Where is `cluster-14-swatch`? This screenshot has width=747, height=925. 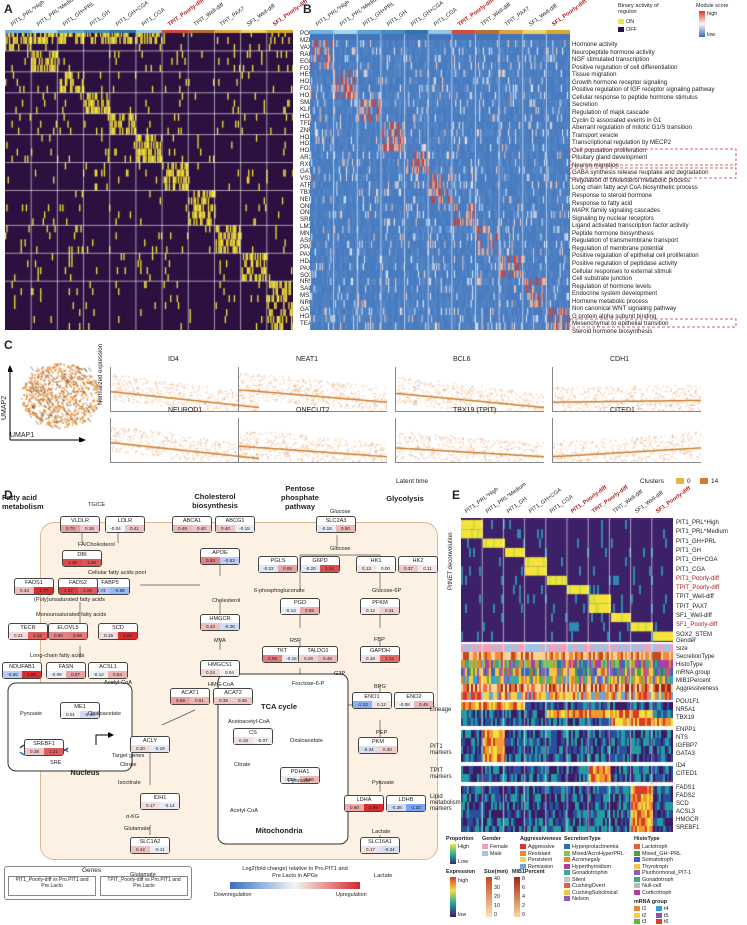 cluster-14-swatch is located at coordinates (704, 481).